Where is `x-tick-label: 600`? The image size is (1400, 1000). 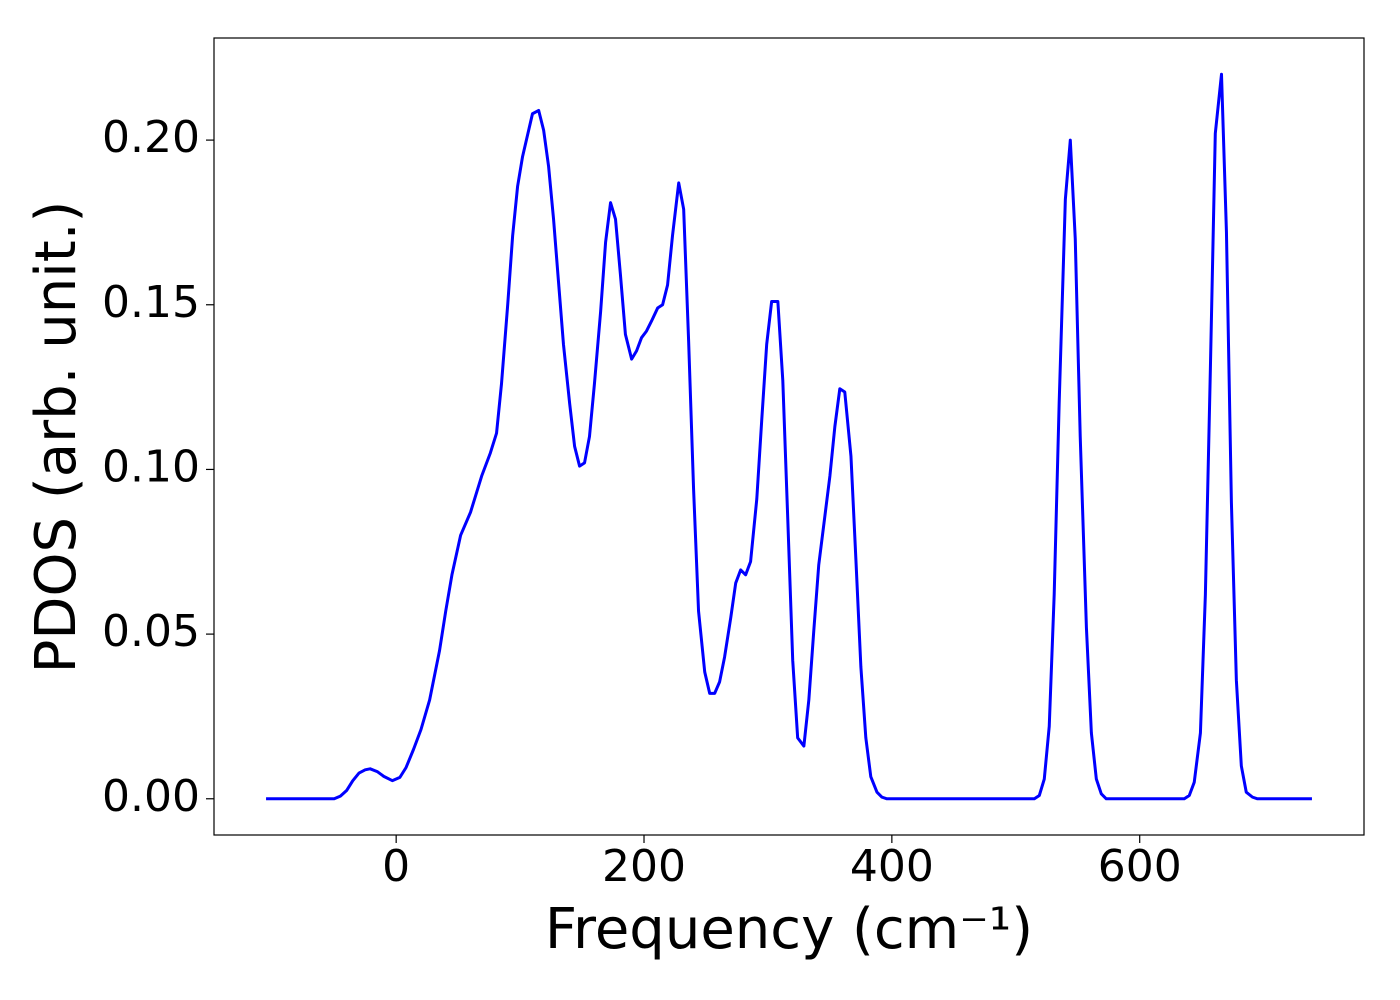 x-tick-label: 600 is located at coordinates (1140, 866).